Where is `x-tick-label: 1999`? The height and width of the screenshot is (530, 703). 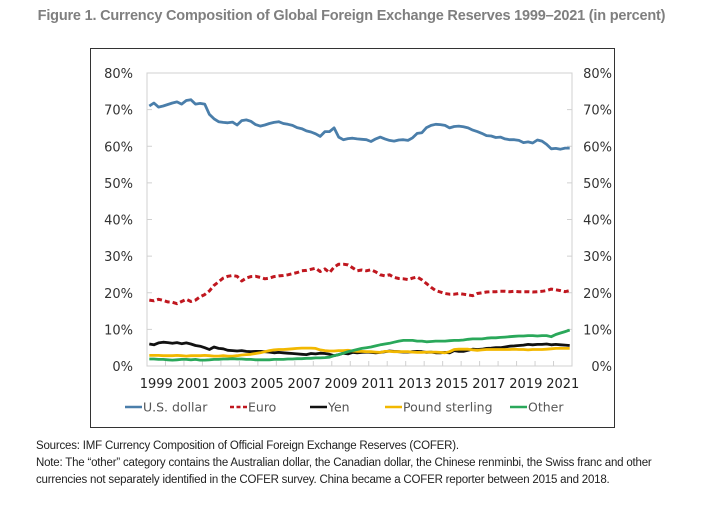 x-tick-label: 1999 is located at coordinates (156, 384).